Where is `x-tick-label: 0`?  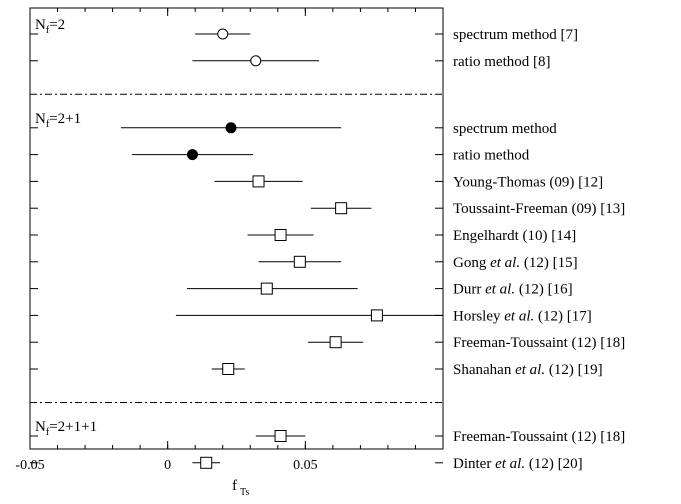
x-tick-label: 0 is located at coordinates (167, 465).